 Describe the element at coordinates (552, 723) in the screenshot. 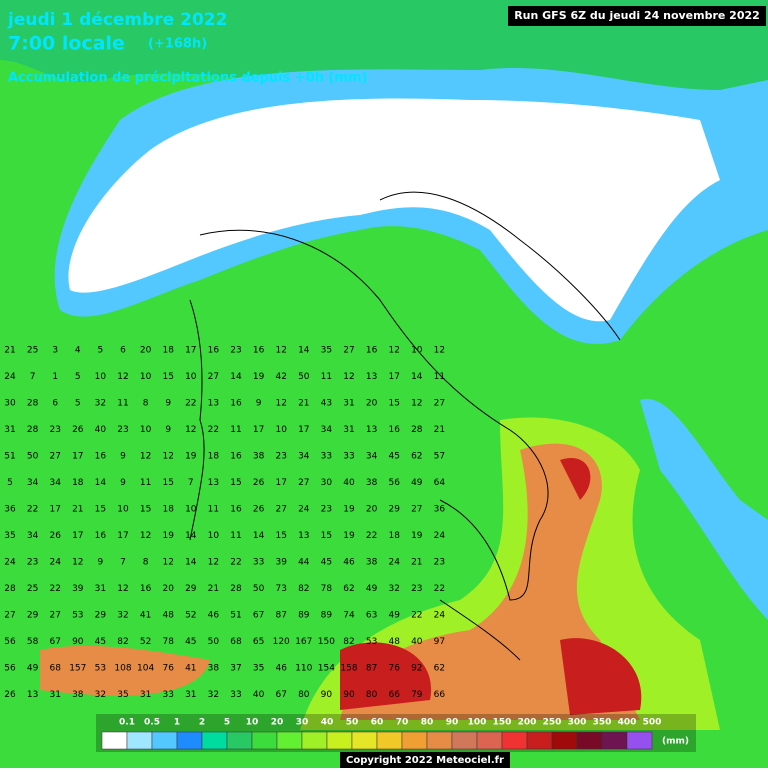

I see `legend-label: 250` at that location.